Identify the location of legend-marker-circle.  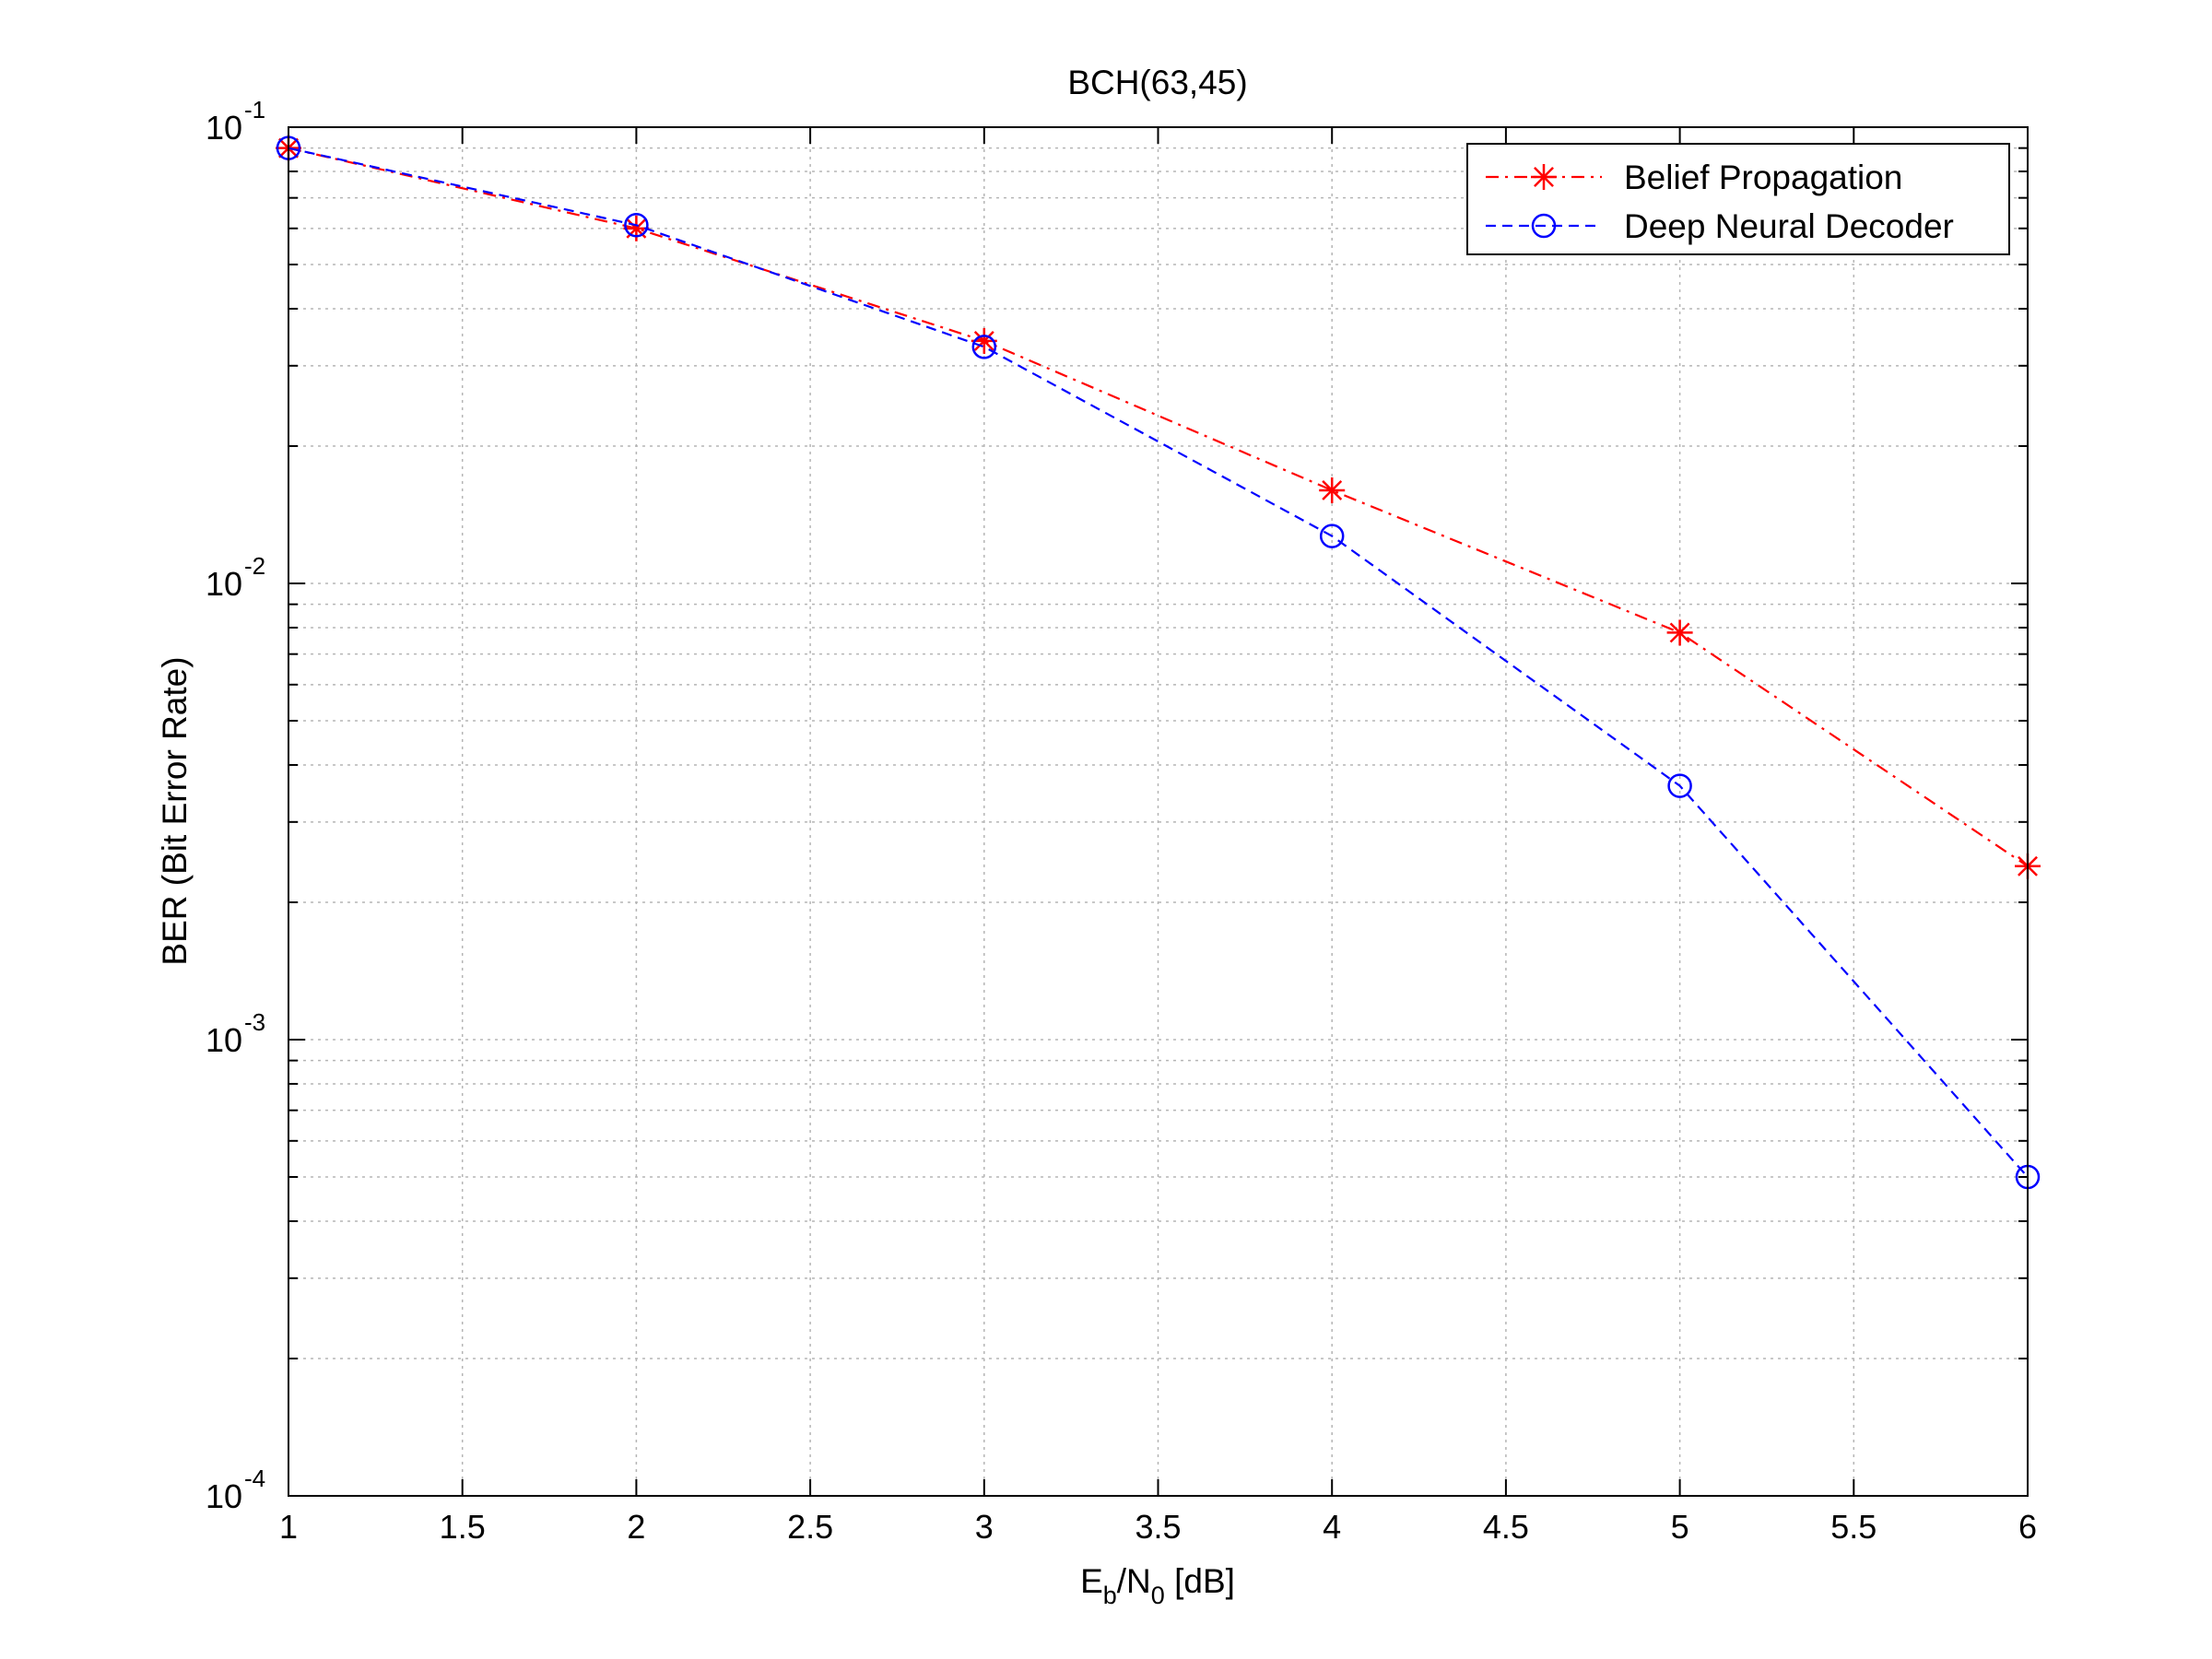
(1544, 226).